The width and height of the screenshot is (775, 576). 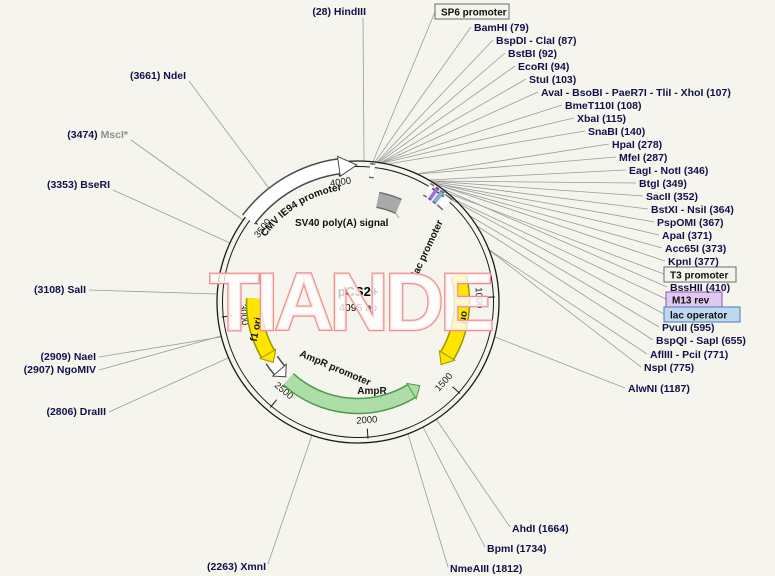 I want to click on feature-cmv-promoter, so click(x=300, y=190).